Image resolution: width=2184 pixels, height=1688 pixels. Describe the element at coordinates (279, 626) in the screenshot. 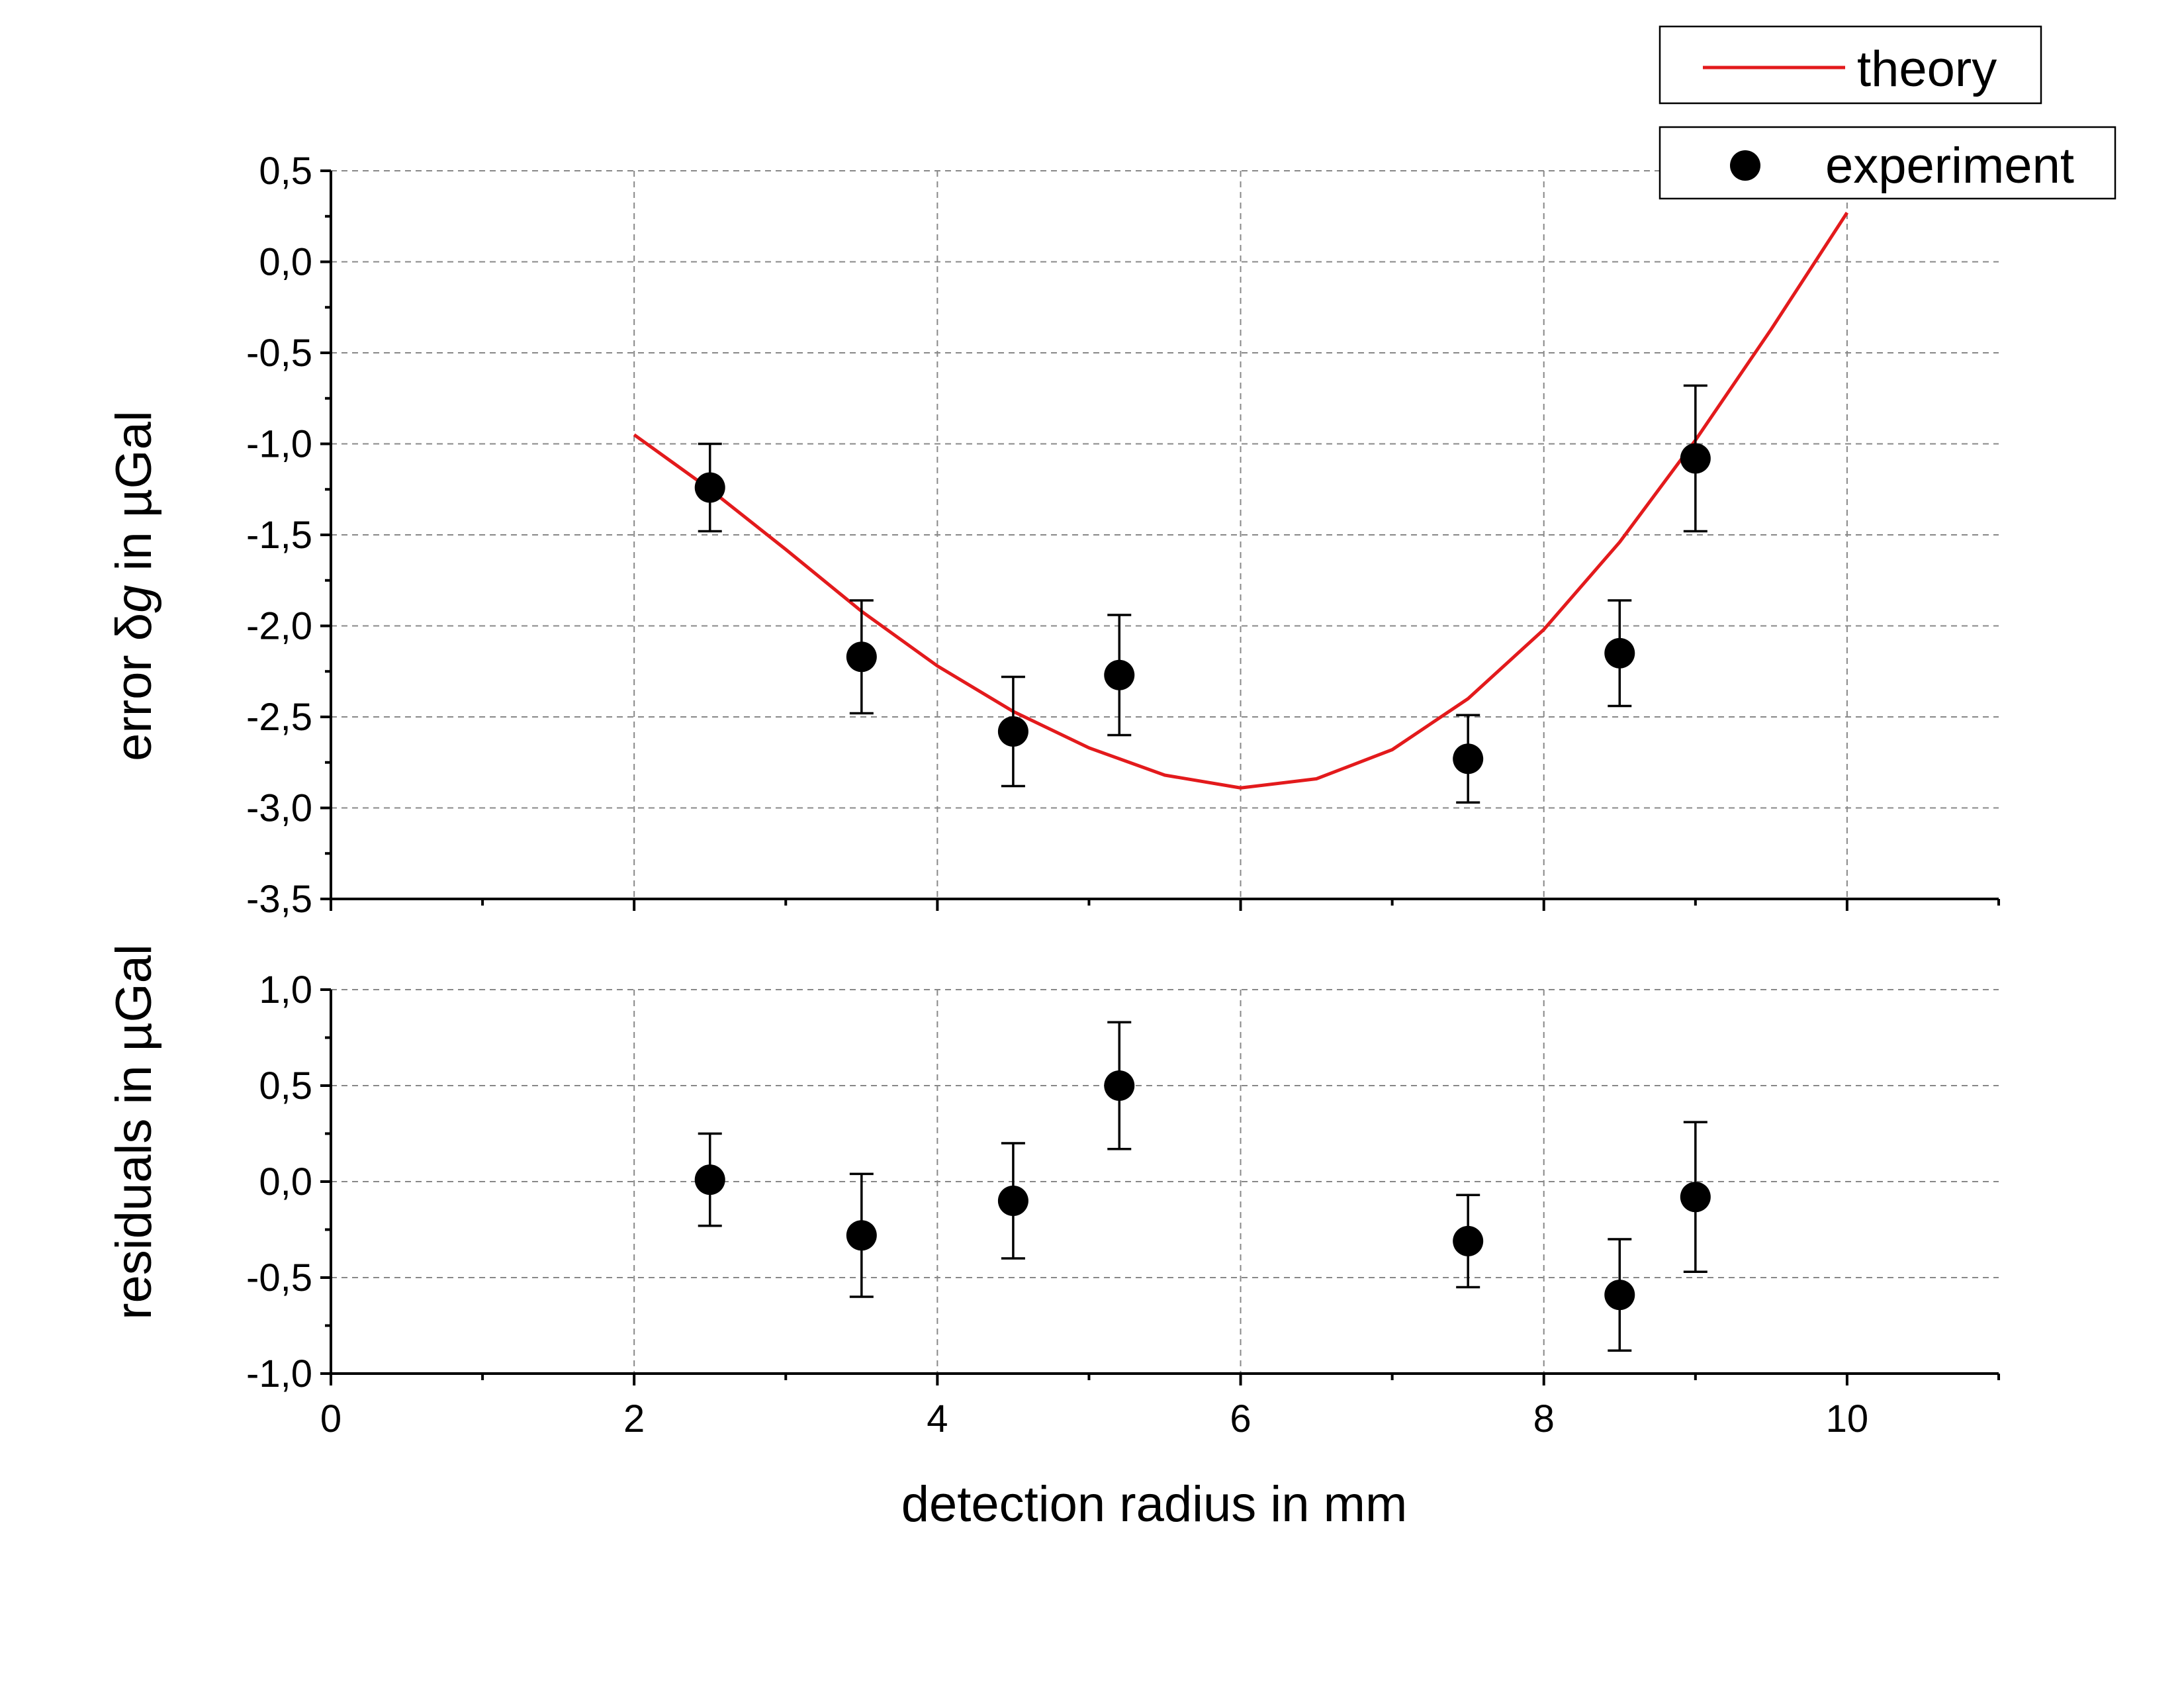

I see `y-tick-label: -2,0` at that location.